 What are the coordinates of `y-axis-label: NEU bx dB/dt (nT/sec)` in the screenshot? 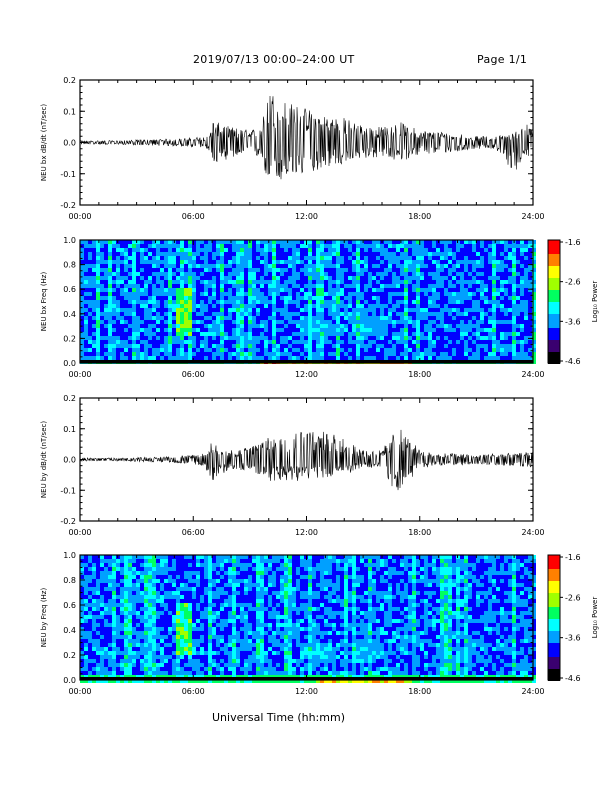 It's located at (44, 142).